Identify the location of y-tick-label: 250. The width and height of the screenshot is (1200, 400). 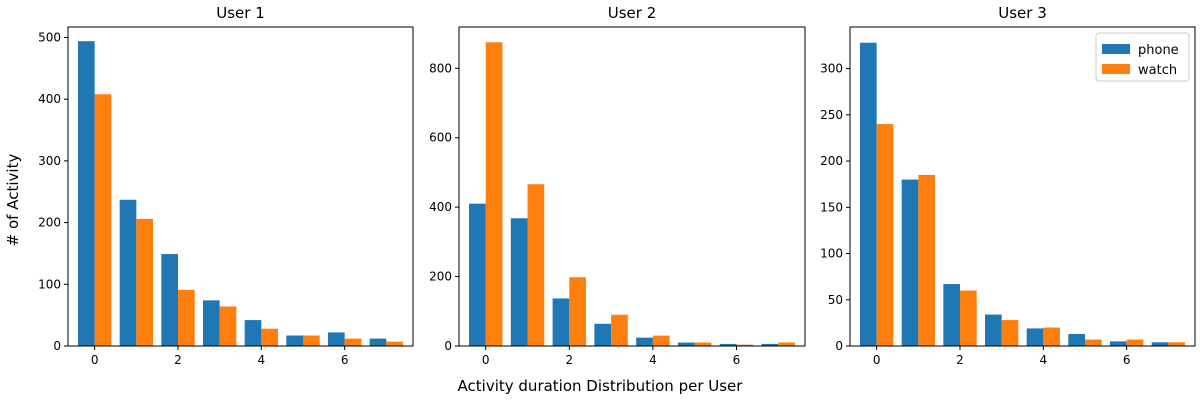
(831, 115).